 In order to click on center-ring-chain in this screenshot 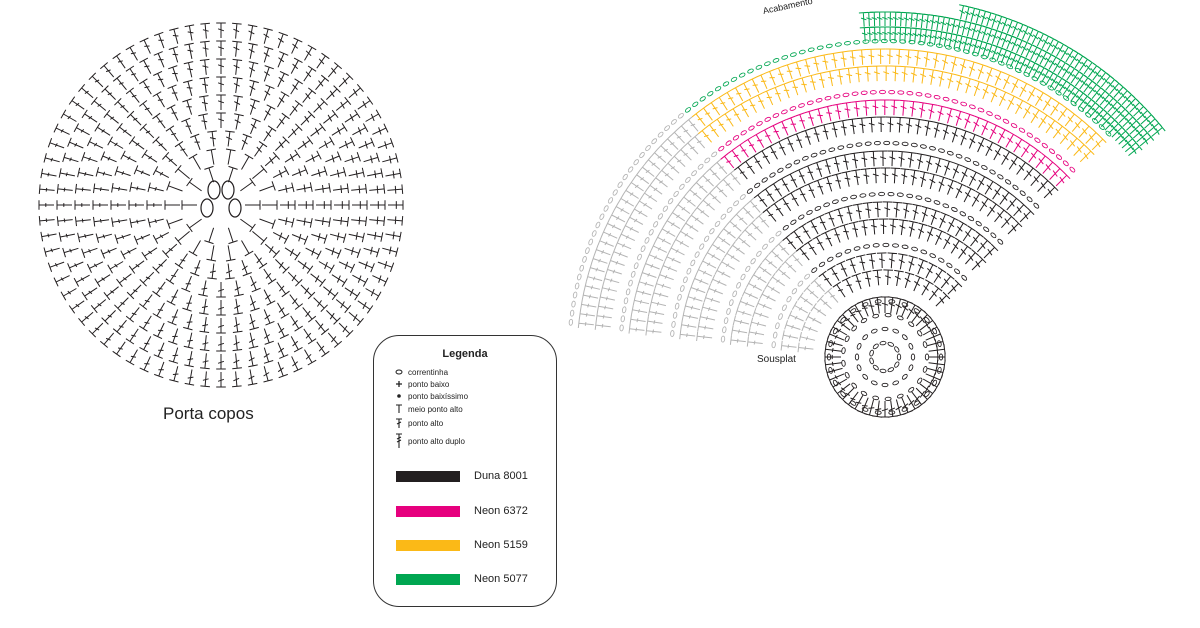, I will do `click(235, 208)`.